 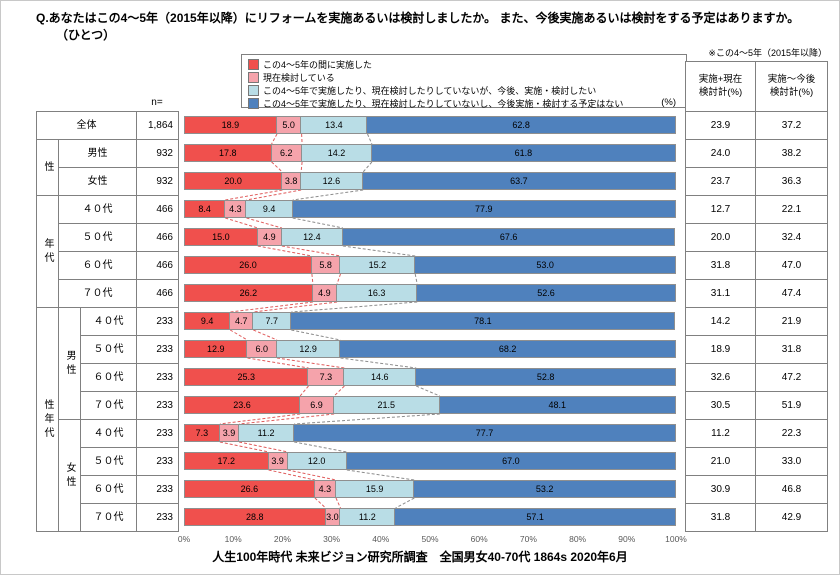 What do you see at coordinates (205, 209) in the screenshot?
I see `bar-segment-0: 8.4` at bounding box center [205, 209].